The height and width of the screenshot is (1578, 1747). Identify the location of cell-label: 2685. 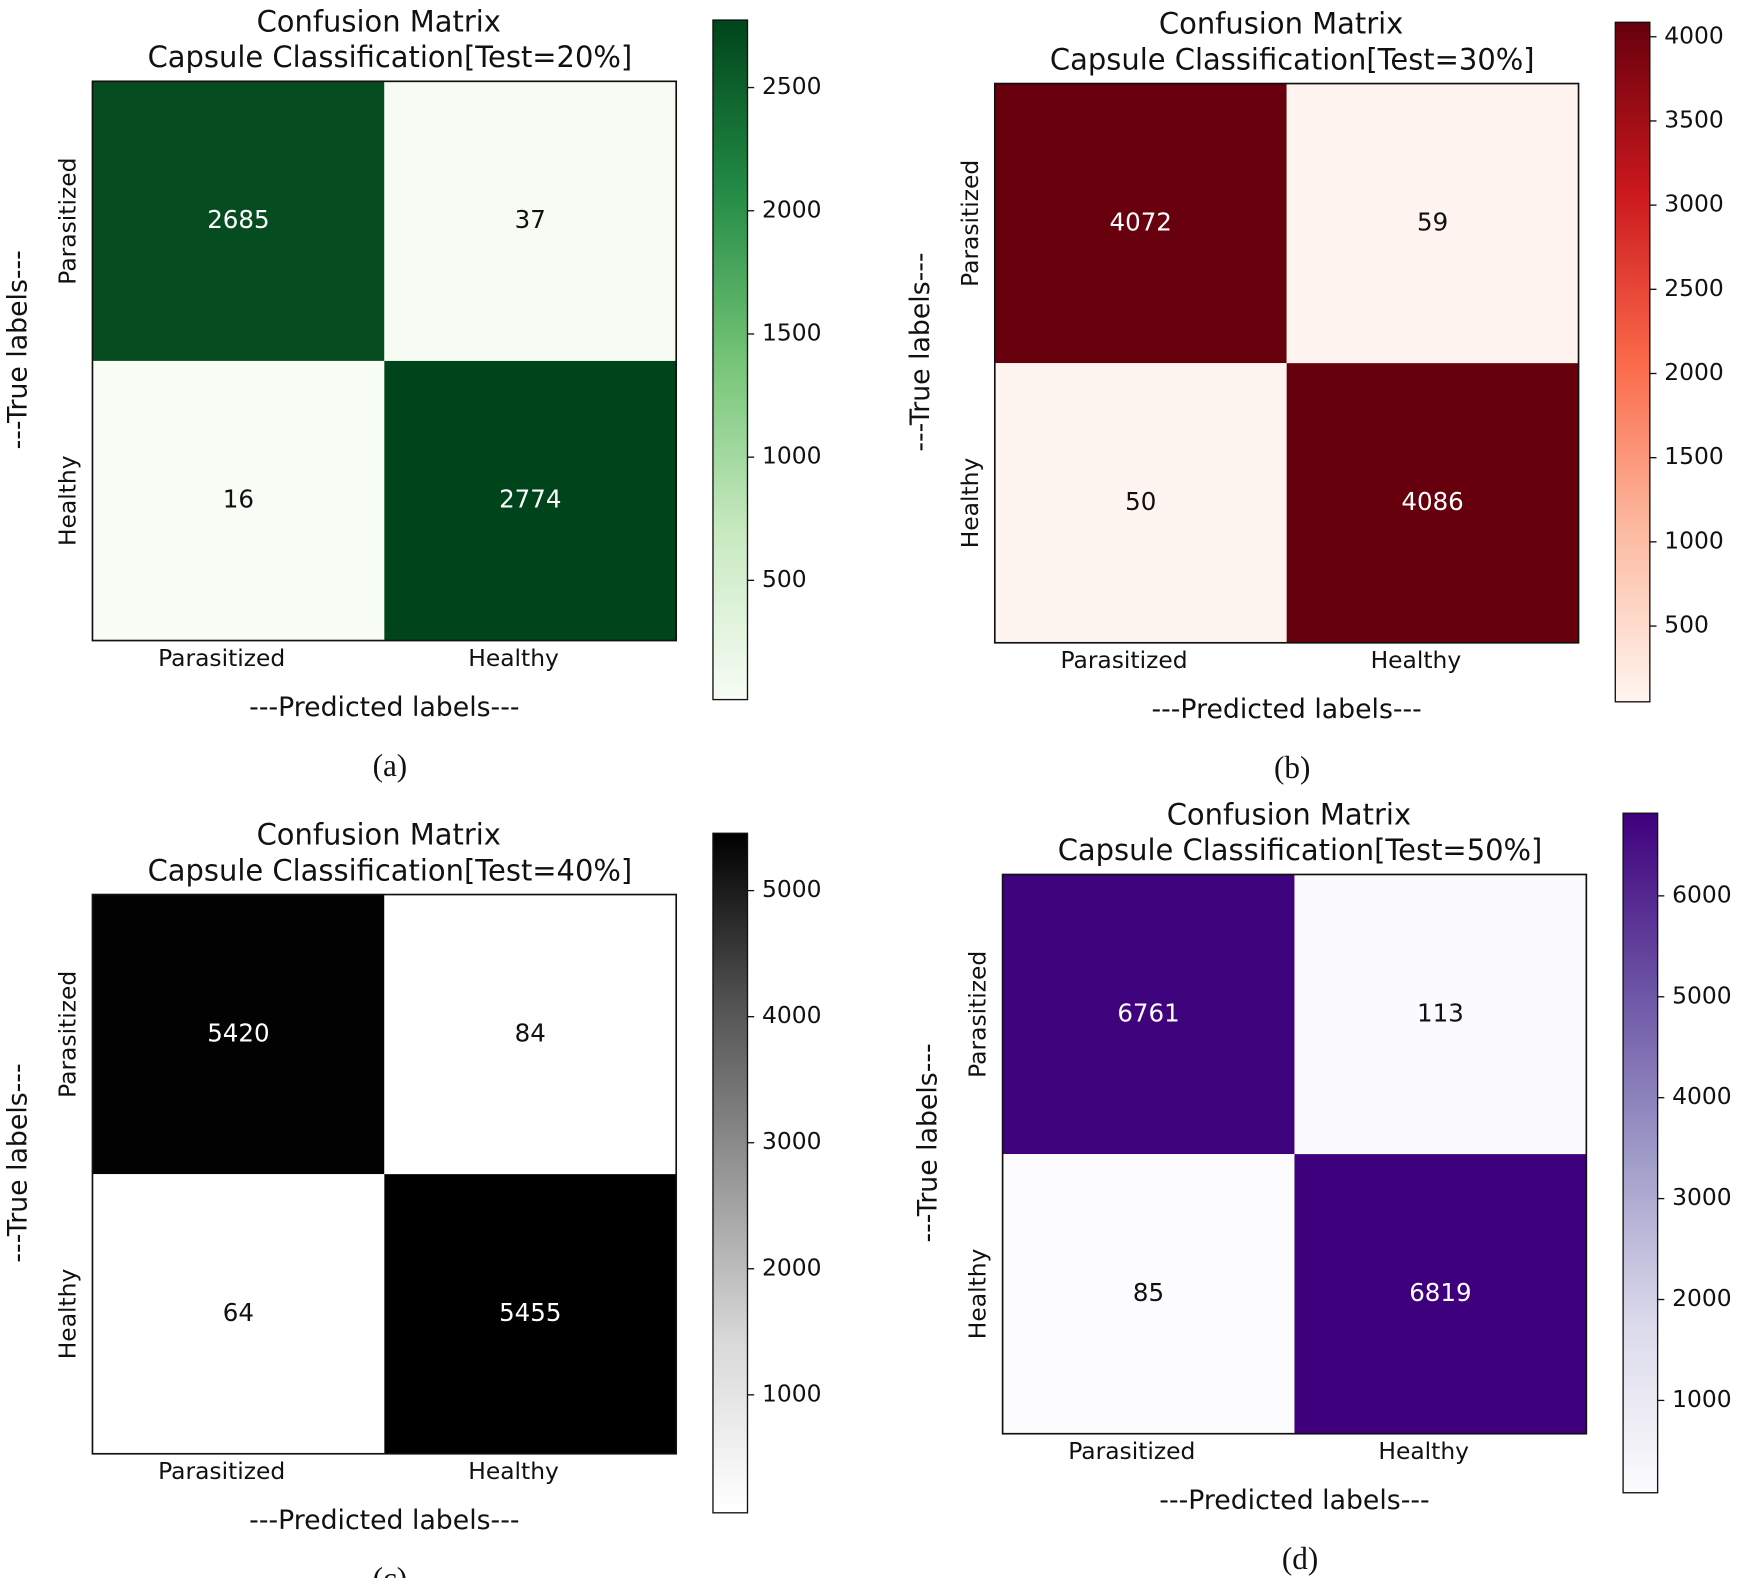
(238, 219).